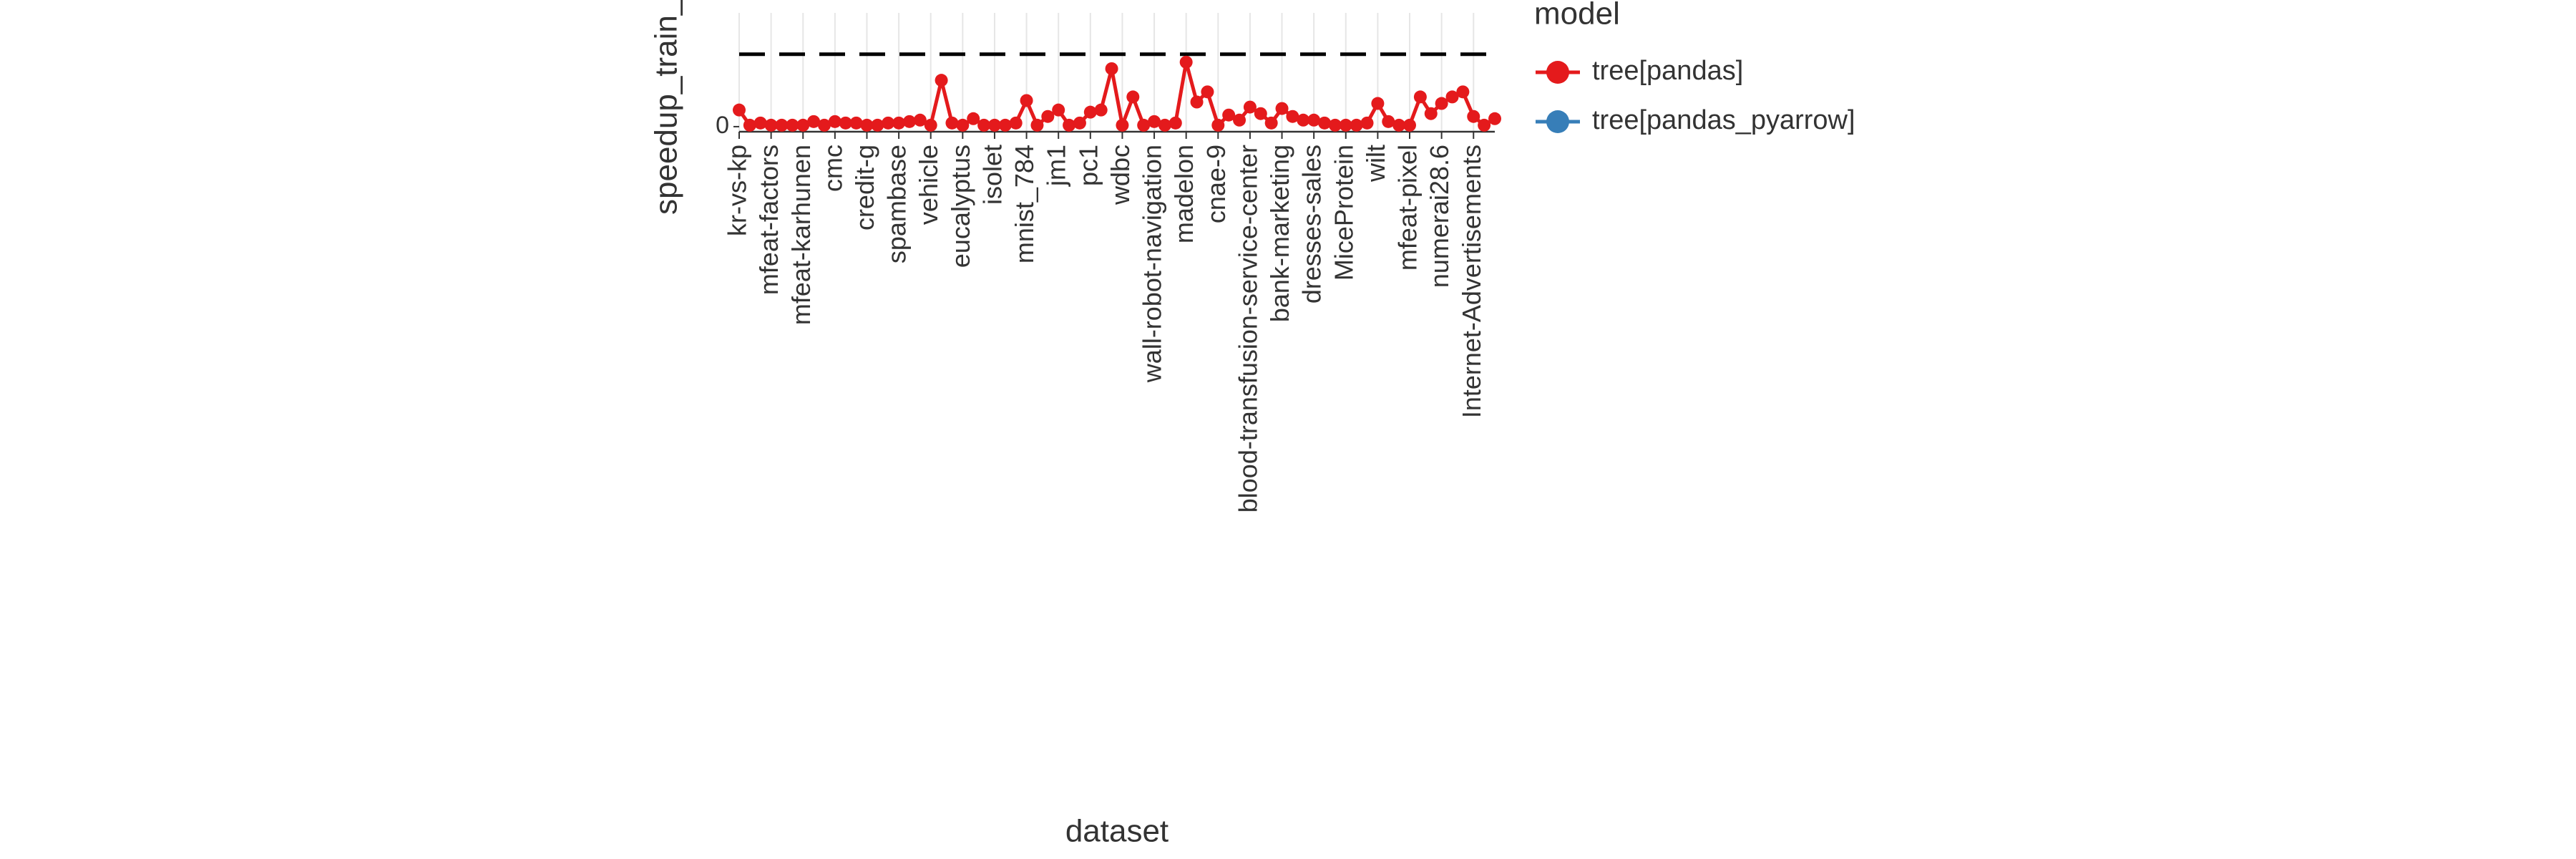 This screenshot has height=859, width=2576. Describe the element at coordinates (1184, 194) in the screenshot. I see `x-tick-label: madelon` at that location.